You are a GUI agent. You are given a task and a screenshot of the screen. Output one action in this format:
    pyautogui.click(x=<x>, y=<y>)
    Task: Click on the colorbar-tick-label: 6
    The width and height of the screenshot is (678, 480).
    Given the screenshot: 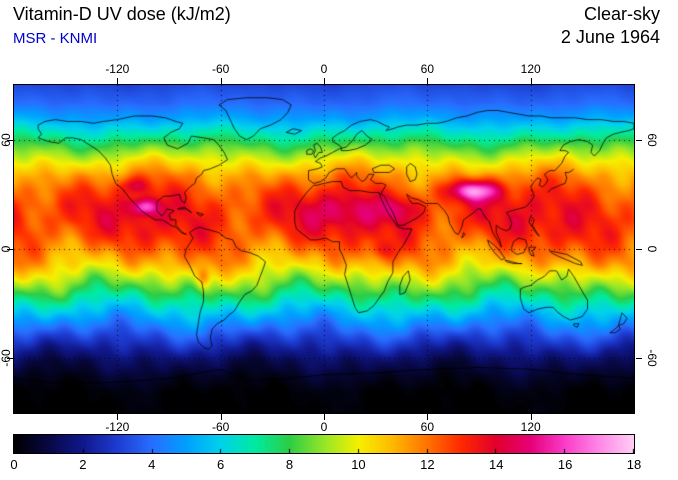 What is the action you would take?
    pyautogui.click(x=221, y=464)
    